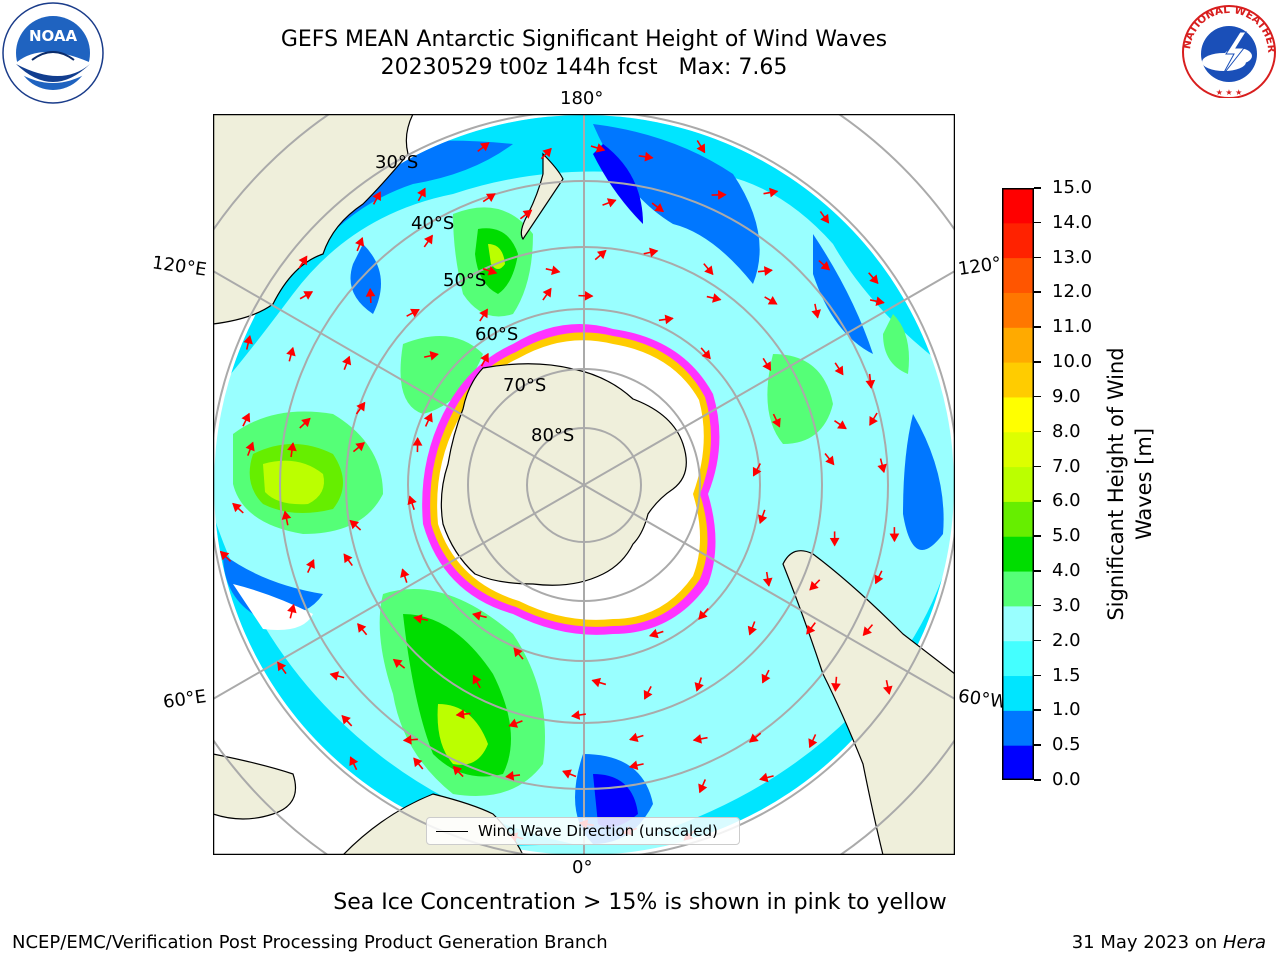 This screenshot has width=1280, height=960. I want to click on colorbar-tick-label: 0.5, so click(1066, 745).